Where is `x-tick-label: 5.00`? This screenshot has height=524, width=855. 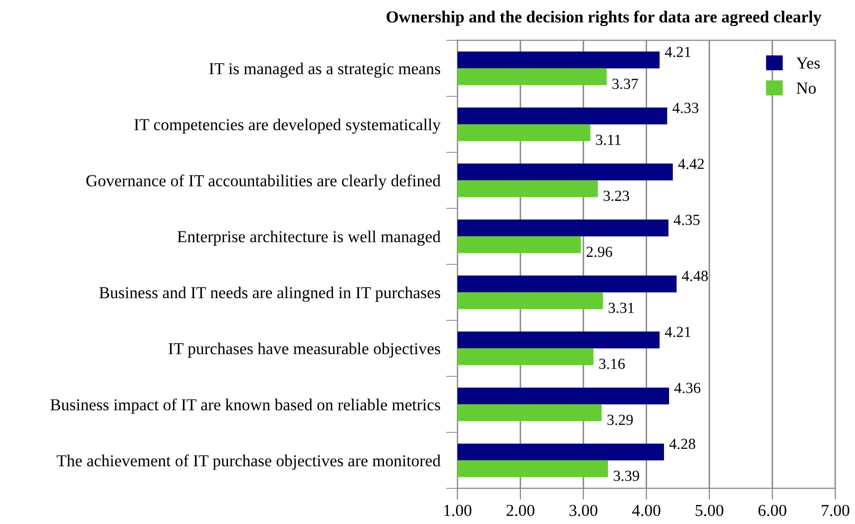
x-tick-label: 5.00 is located at coordinates (710, 510).